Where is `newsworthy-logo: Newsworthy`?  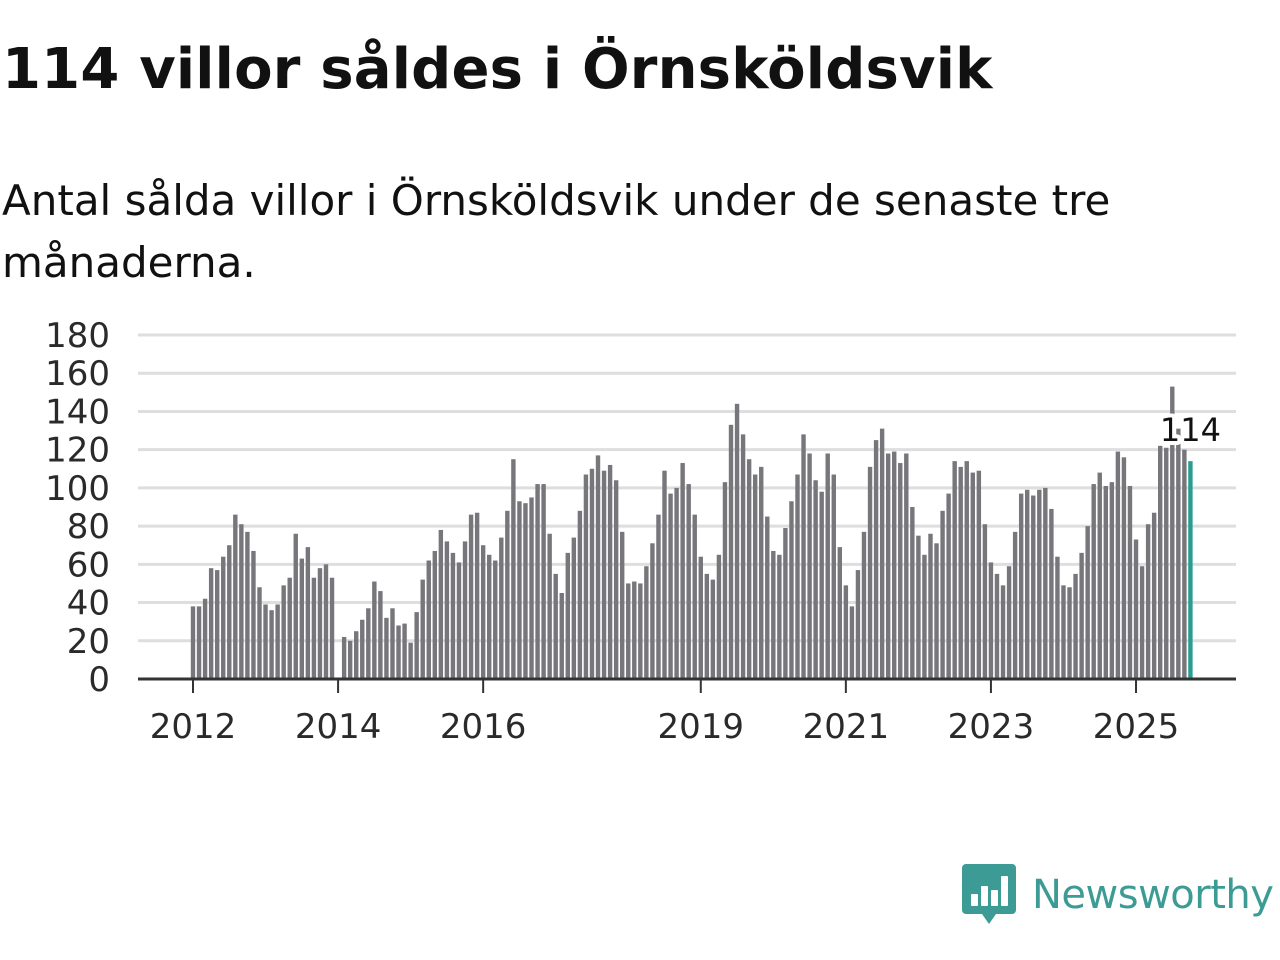
newsworthy-logo: Newsworthy is located at coordinates (1118, 895).